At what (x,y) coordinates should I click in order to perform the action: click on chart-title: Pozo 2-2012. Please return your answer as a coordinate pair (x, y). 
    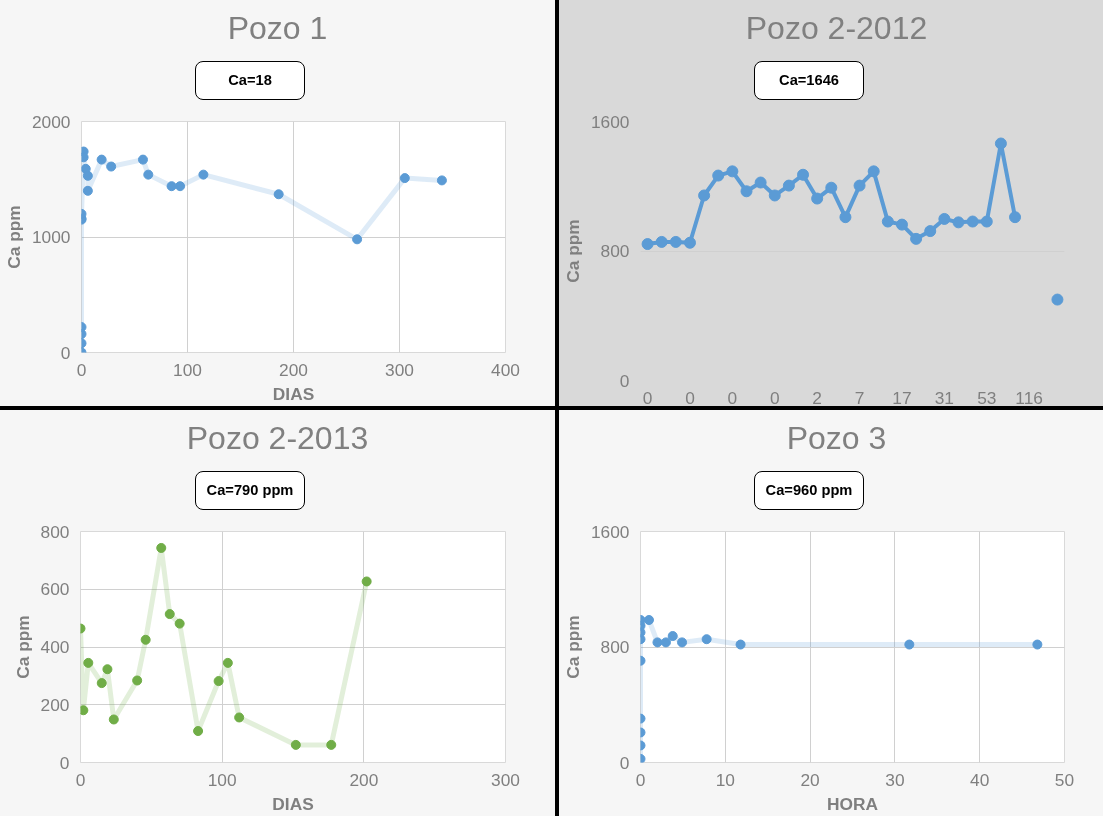
    Looking at the image, I should click on (836, 28).